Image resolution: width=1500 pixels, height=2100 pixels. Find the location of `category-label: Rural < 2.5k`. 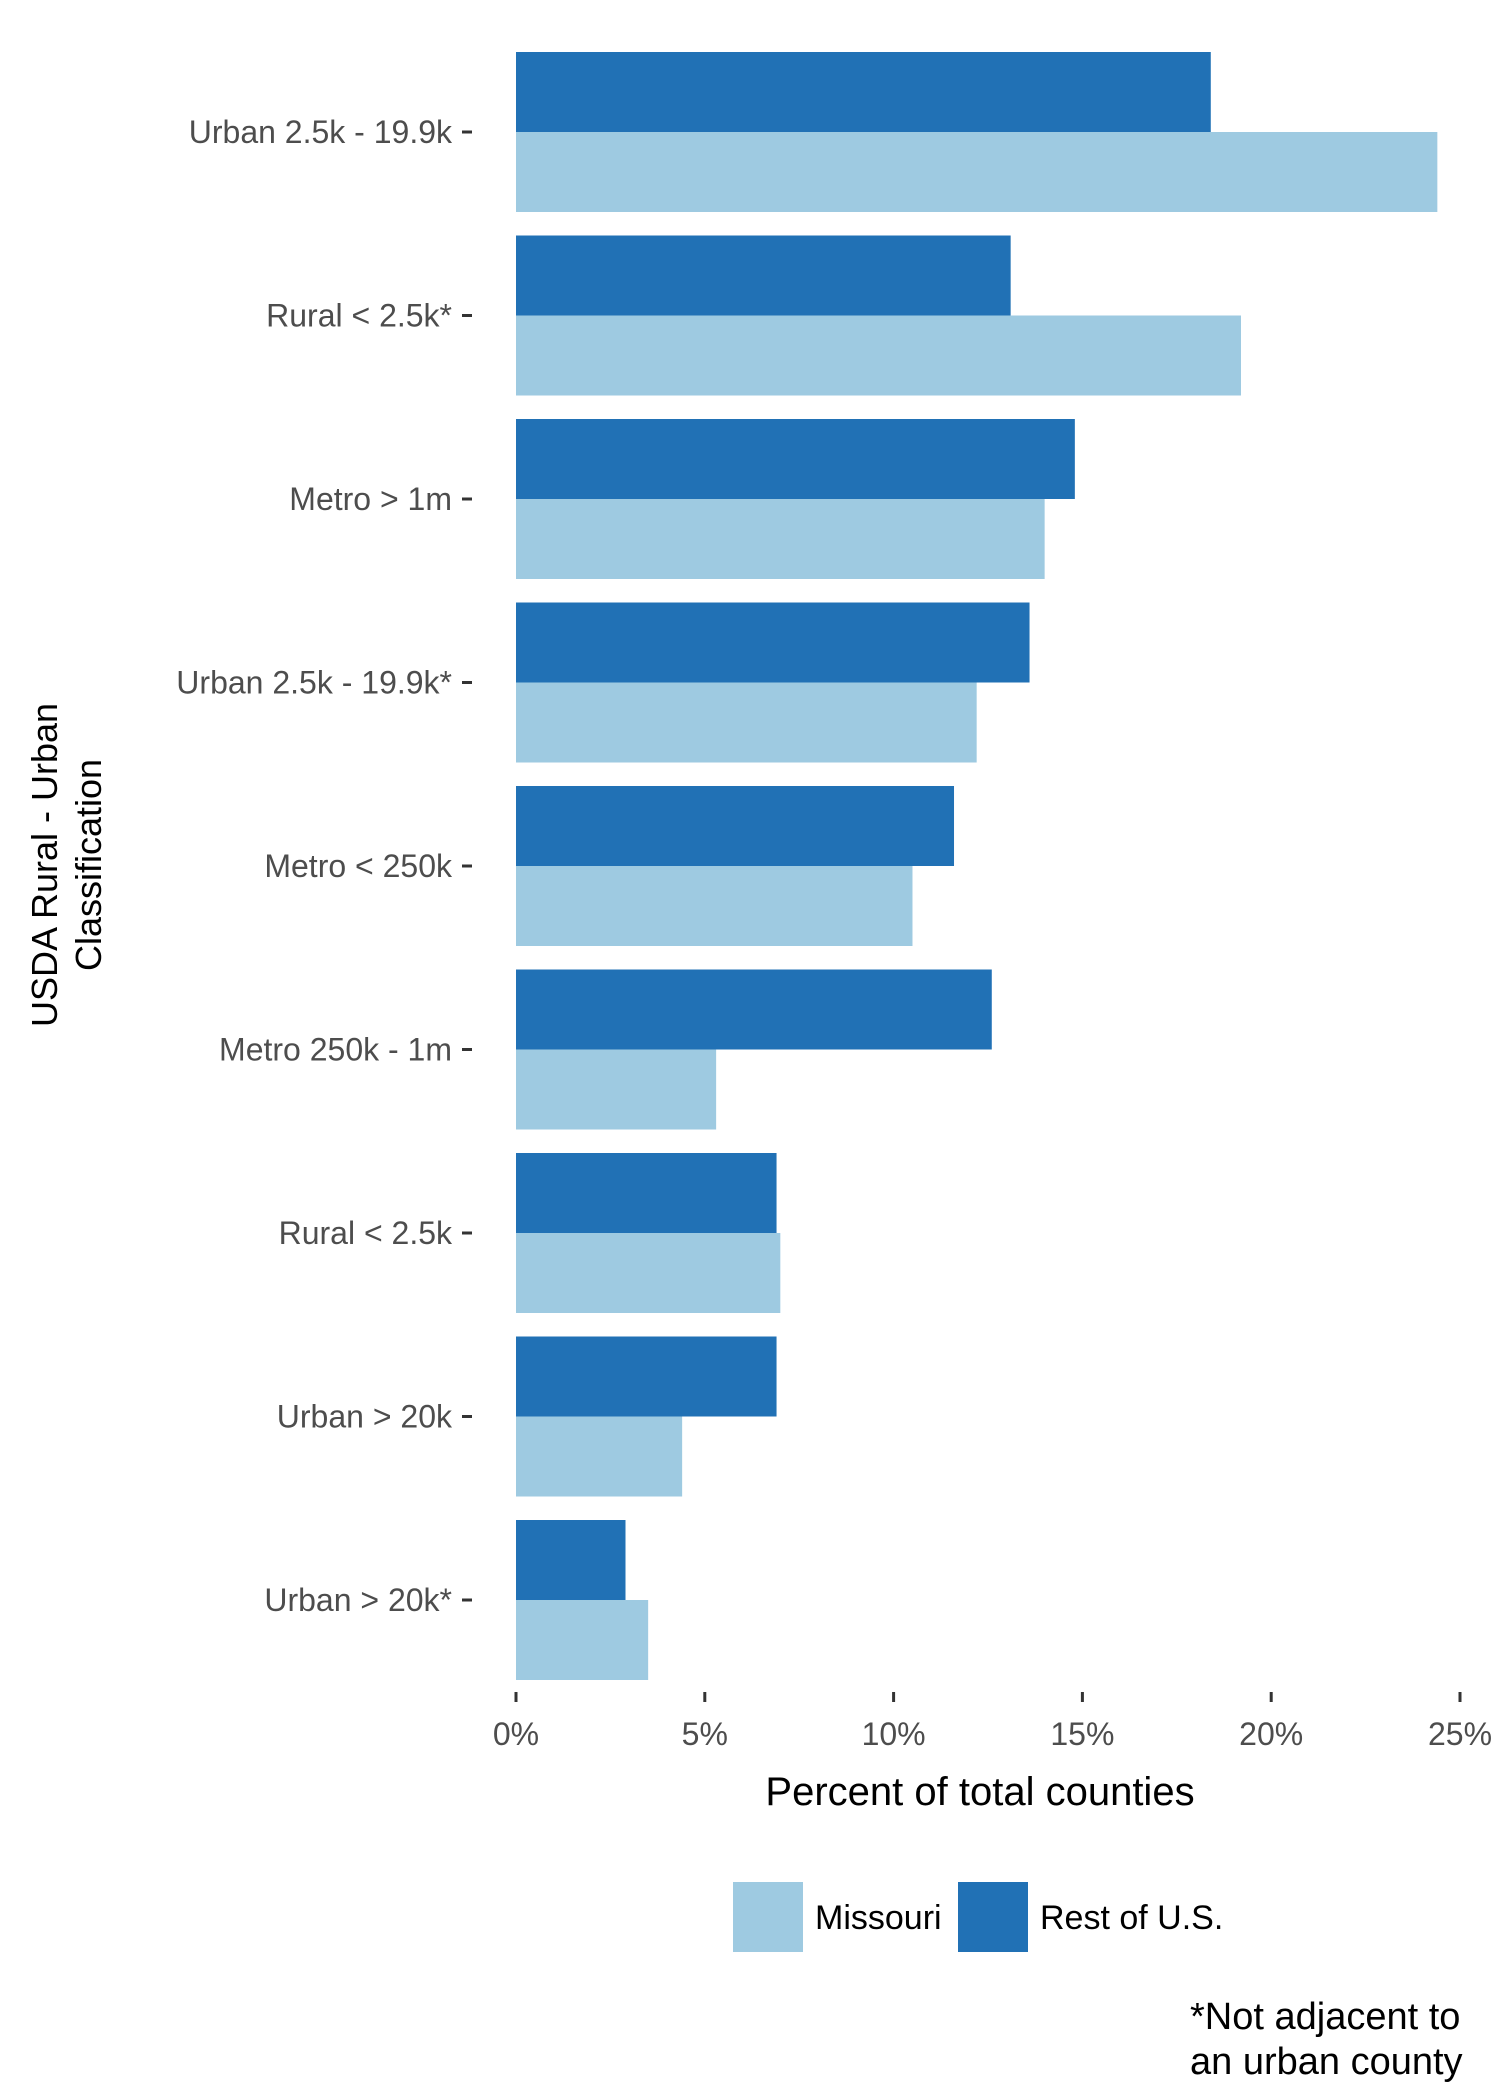

category-label: Rural < 2.5k is located at coordinates (366, 1233).